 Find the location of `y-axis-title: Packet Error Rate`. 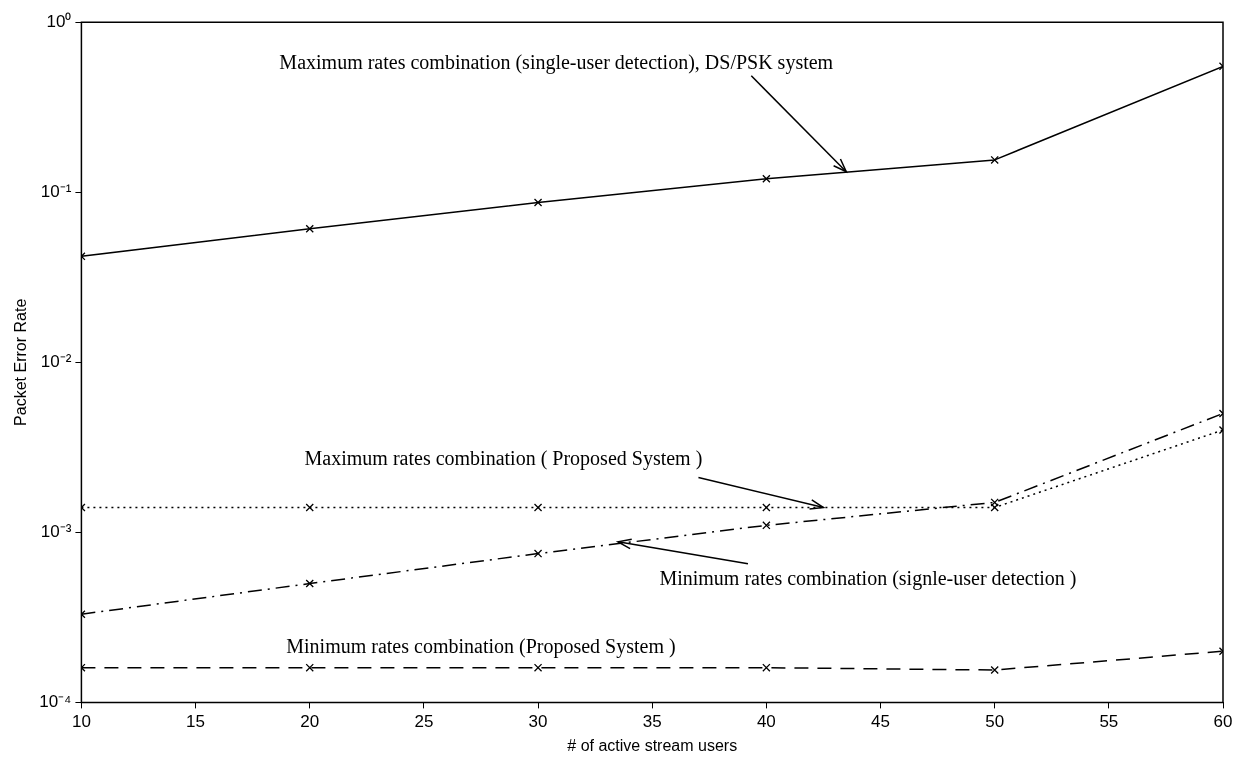

y-axis-title: Packet Error Rate is located at coordinates (21, 362).